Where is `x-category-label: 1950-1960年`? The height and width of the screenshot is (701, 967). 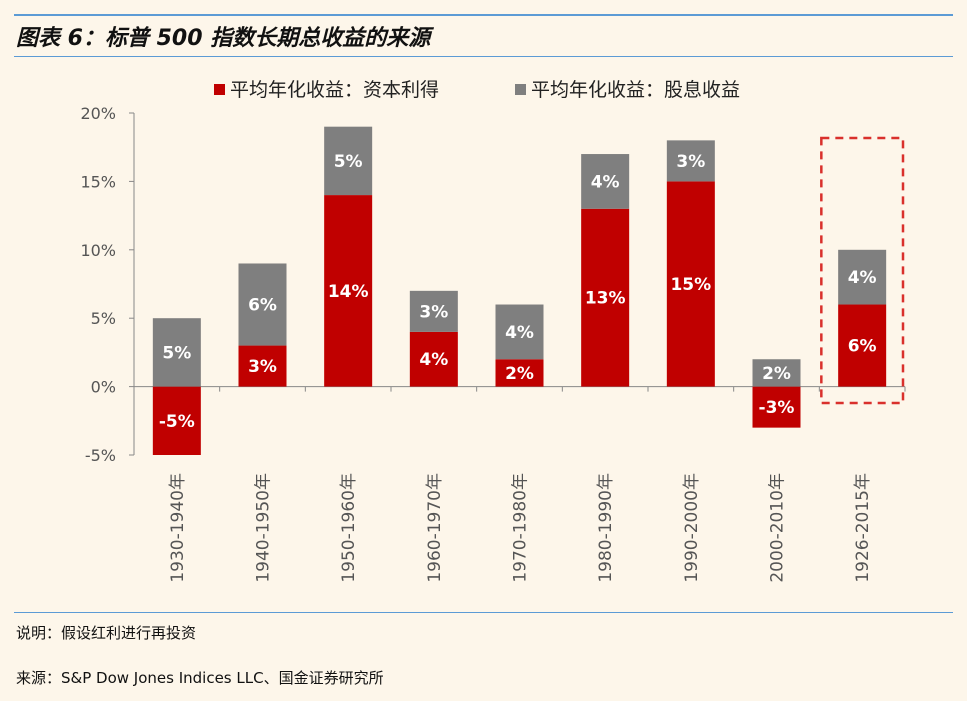
x-category-label: 1950-1960年 is located at coordinates (349, 528).